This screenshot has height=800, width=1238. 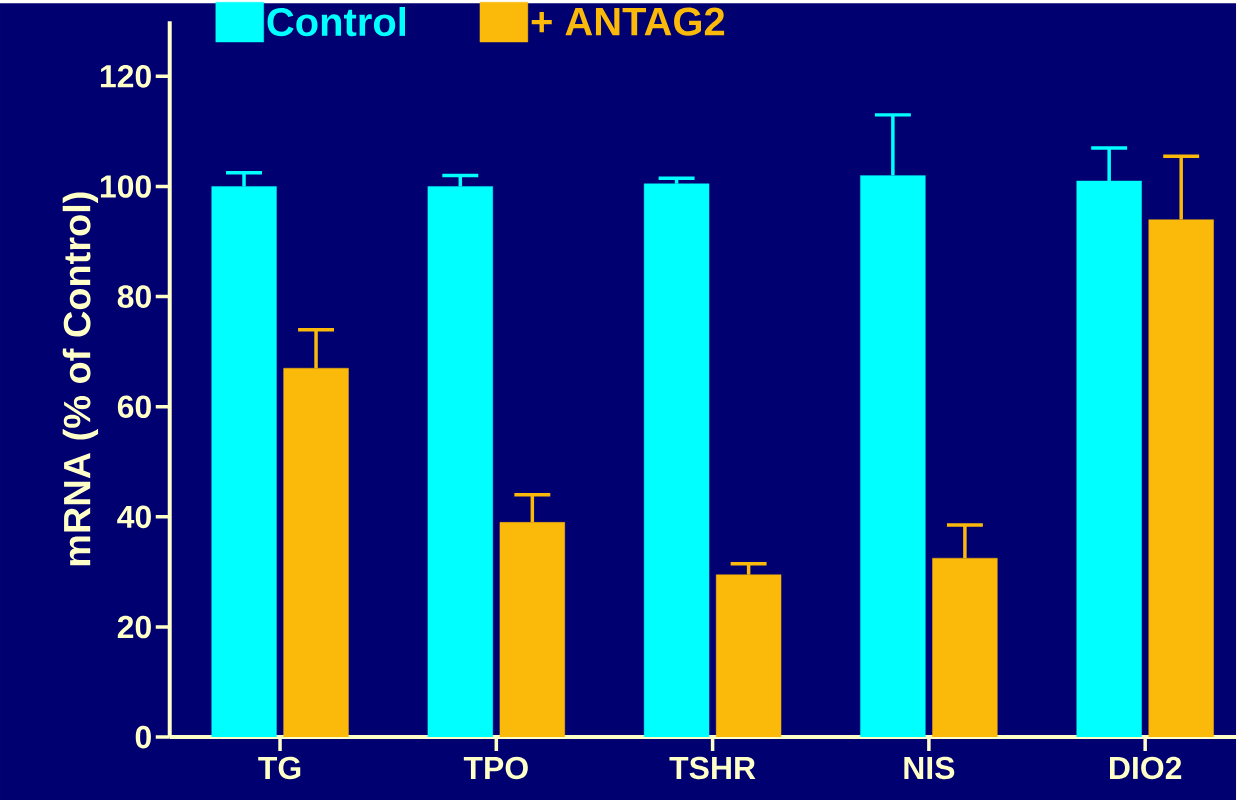 I want to click on x-tick-label: TPO, so click(x=495, y=768).